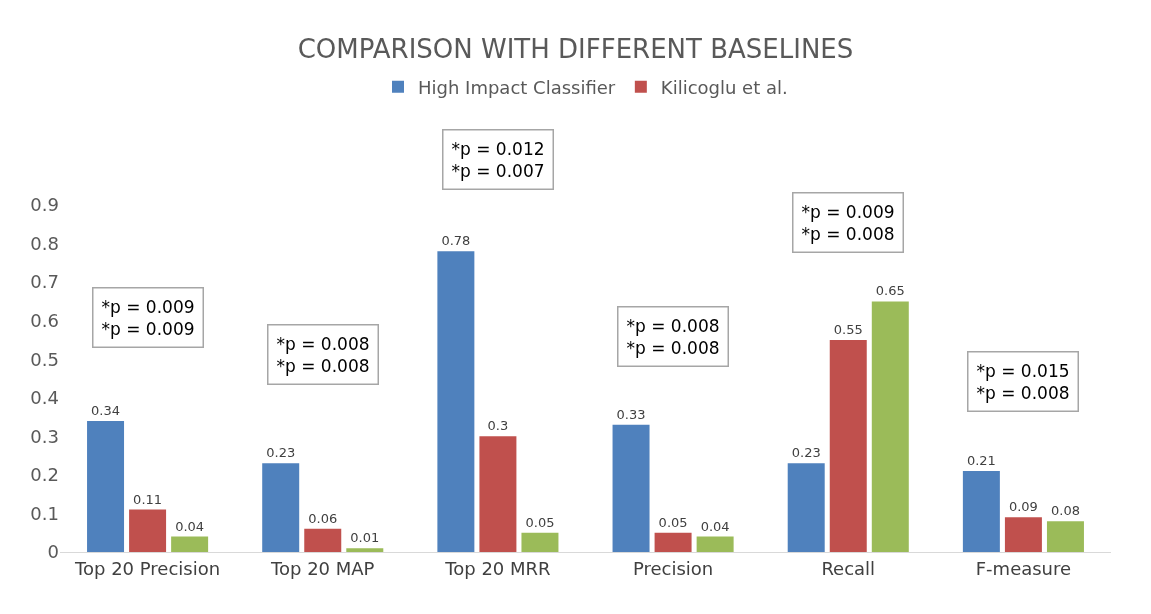  Describe the element at coordinates (497, 568) in the screenshot. I see `x-tick-label: Top 20 MRR` at that location.